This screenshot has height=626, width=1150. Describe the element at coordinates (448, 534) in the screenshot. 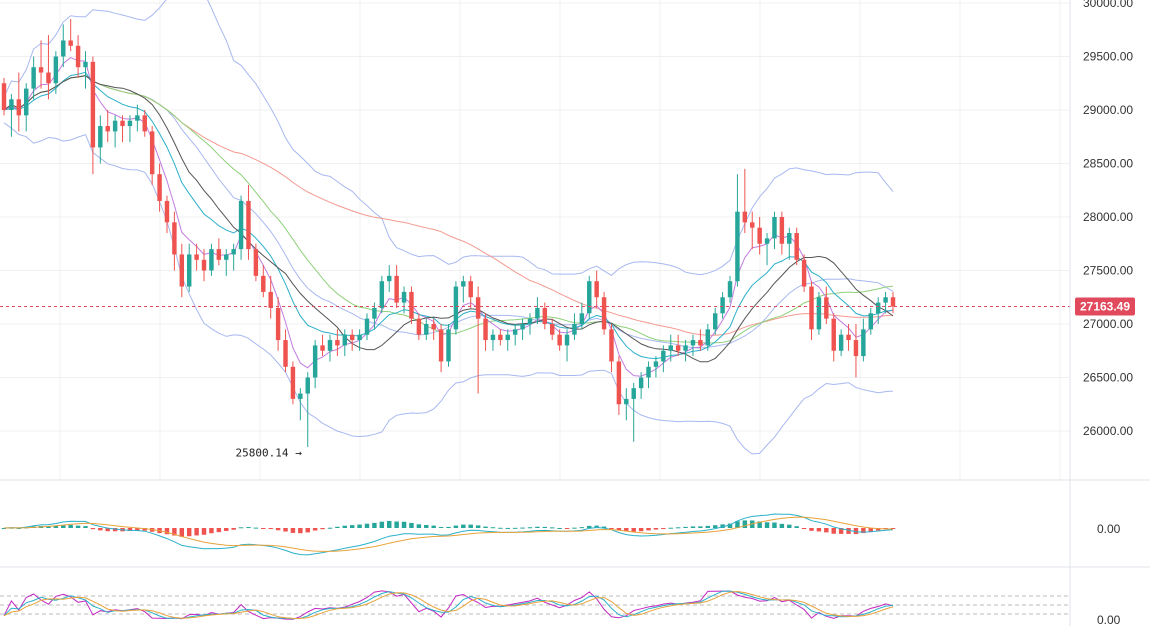

I see `macd-pane` at that location.